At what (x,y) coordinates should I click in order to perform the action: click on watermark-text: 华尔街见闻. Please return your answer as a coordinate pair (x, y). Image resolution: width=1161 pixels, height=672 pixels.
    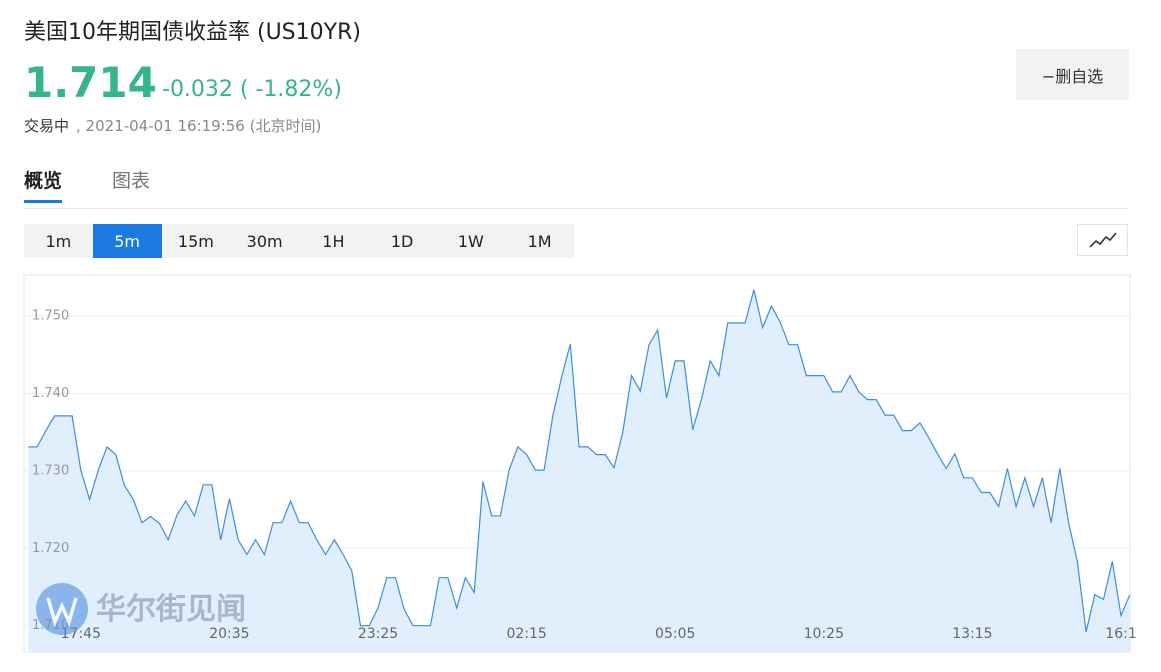
    Looking at the image, I should click on (171, 609).